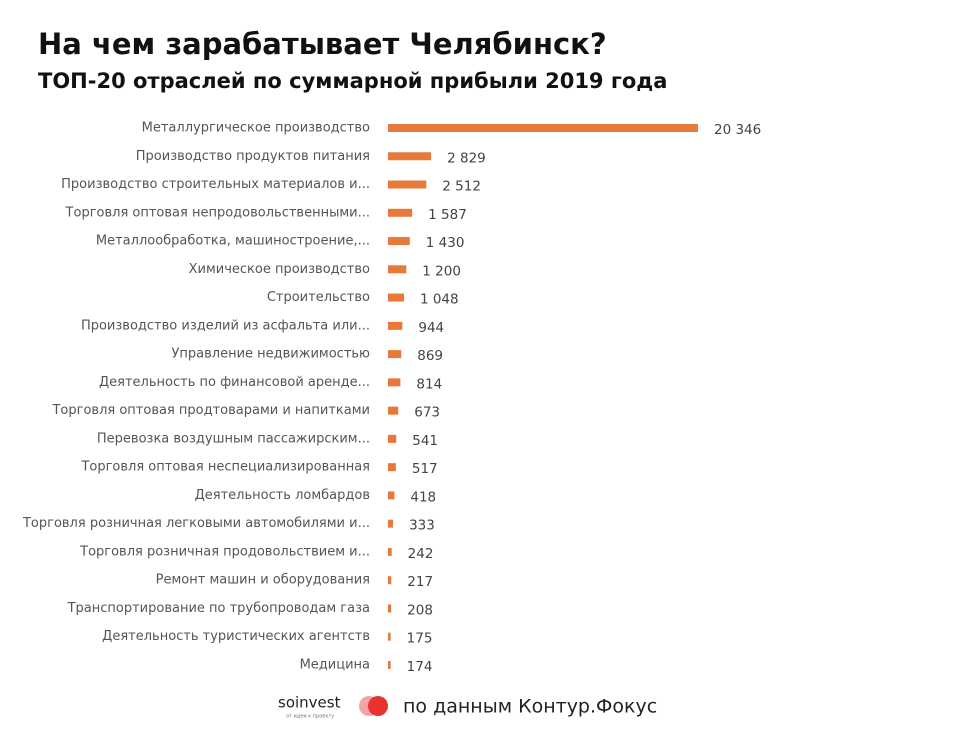 Image resolution: width=957 pixels, height=736 pixels. Describe the element at coordinates (322, 44) in the screenshot. I see `chart-title: На чем зарабатывает Челябинск?` at that location.